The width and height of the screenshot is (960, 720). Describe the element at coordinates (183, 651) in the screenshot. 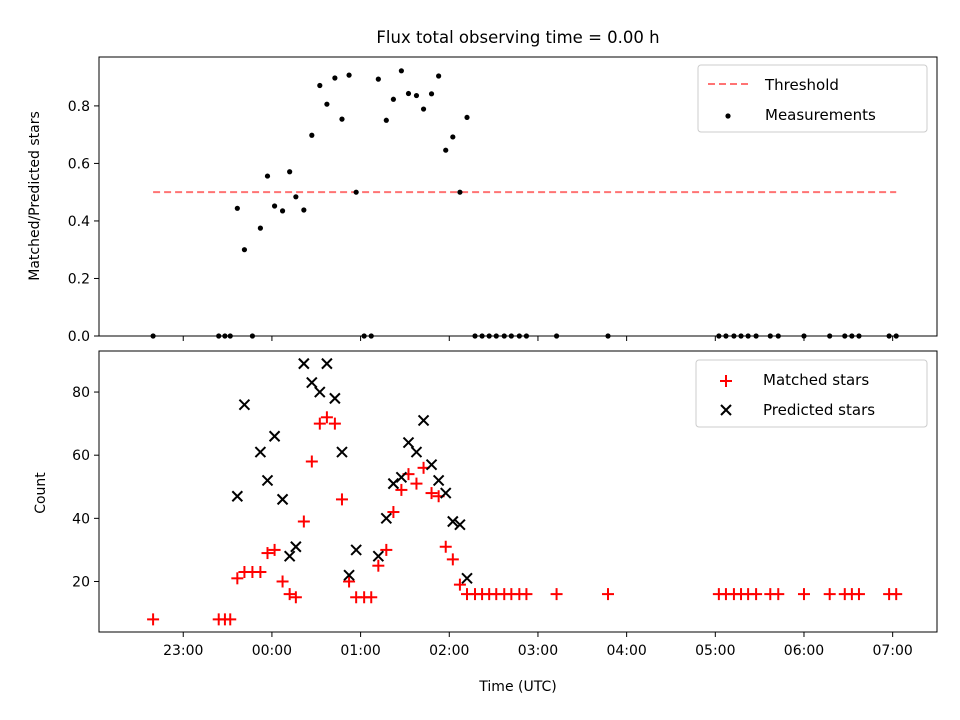

I see `count-x-tick-label: 23:00` at that location.